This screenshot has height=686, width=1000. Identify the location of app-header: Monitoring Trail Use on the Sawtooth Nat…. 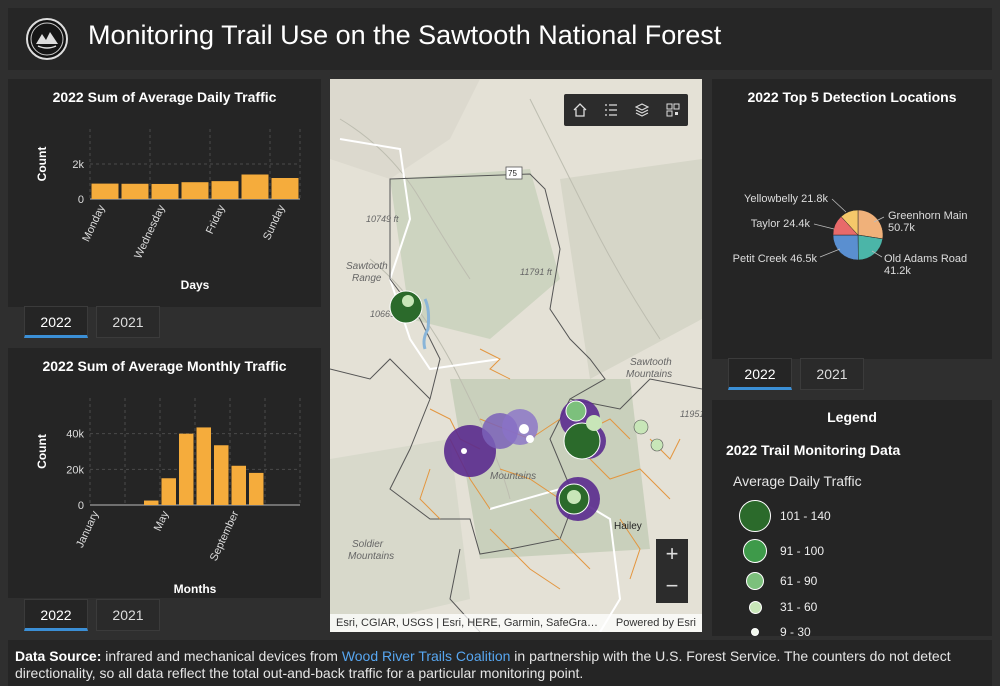
(500, 39).